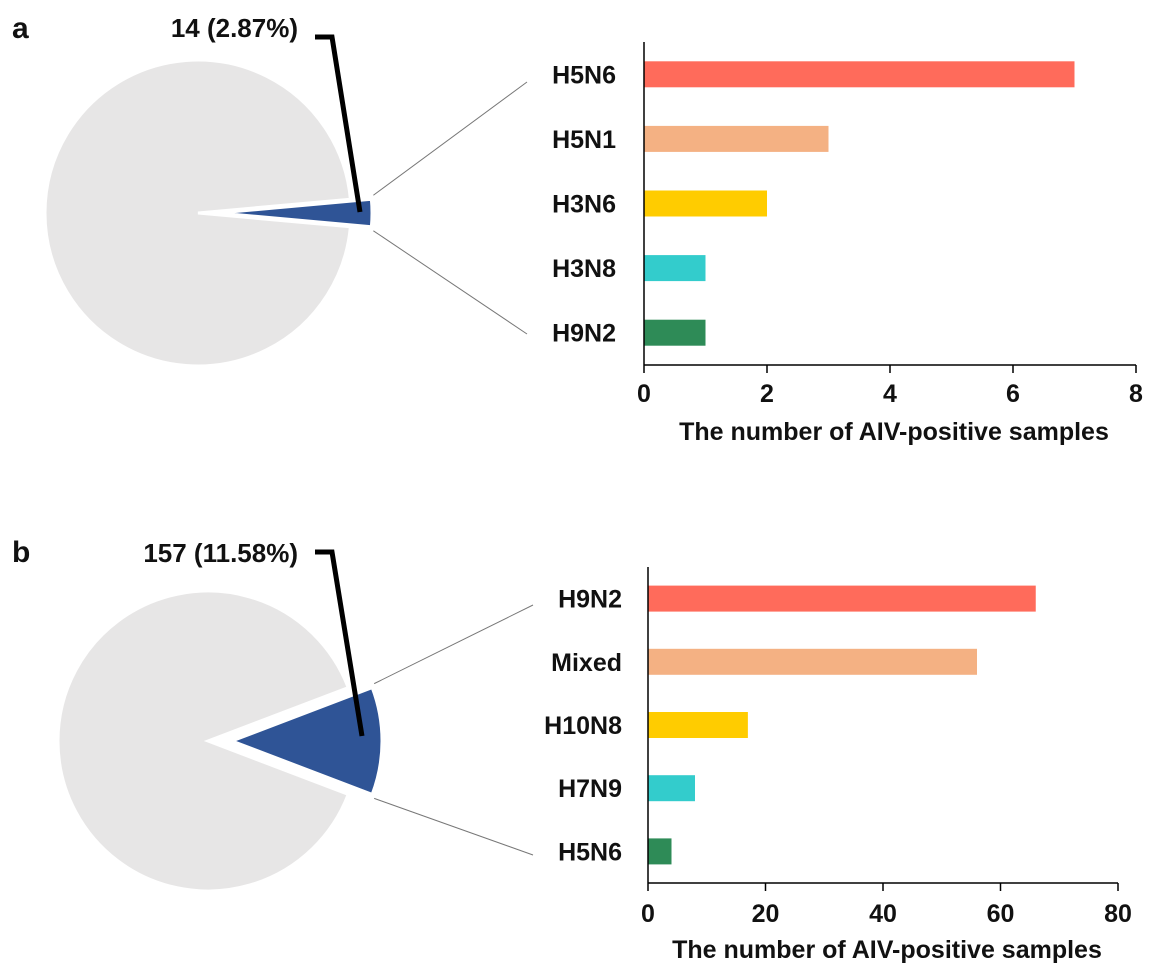  I want to click on x-tick-label: 60, so click(1001, 914).